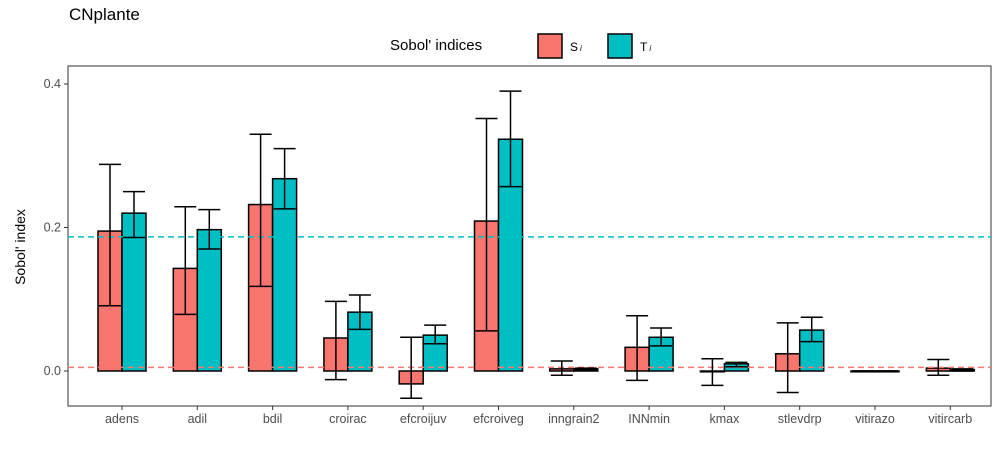 The image size is (997, 449). What do you see at coordinates (561, 368) in the screenshot?
I see `errorbar-si-inngrain2` at bounding box center [561, 368].